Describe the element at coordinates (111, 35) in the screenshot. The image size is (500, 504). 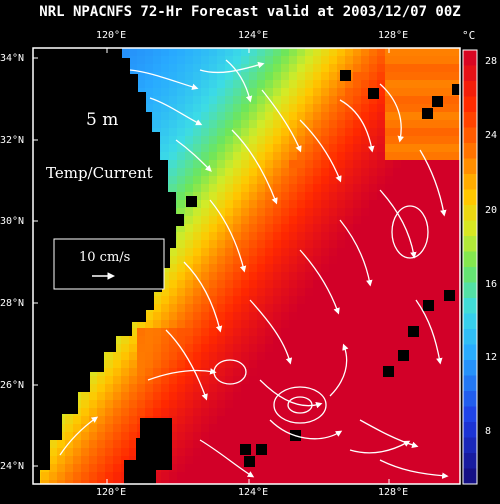
I see `x-tick-top-1: 120°E` at that location.